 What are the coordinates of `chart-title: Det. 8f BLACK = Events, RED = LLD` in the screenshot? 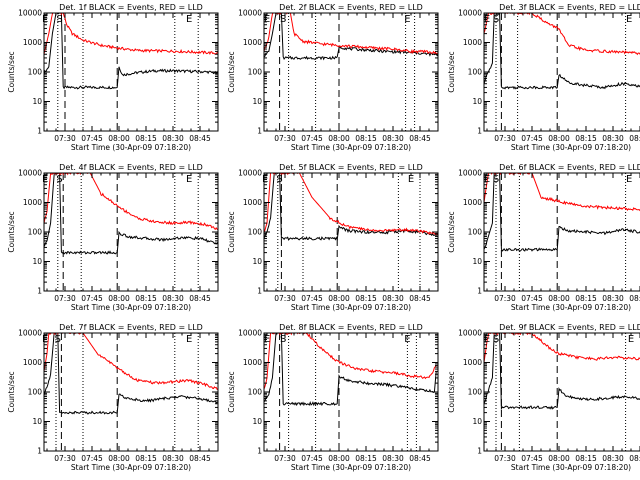 It's located at (351, 327).